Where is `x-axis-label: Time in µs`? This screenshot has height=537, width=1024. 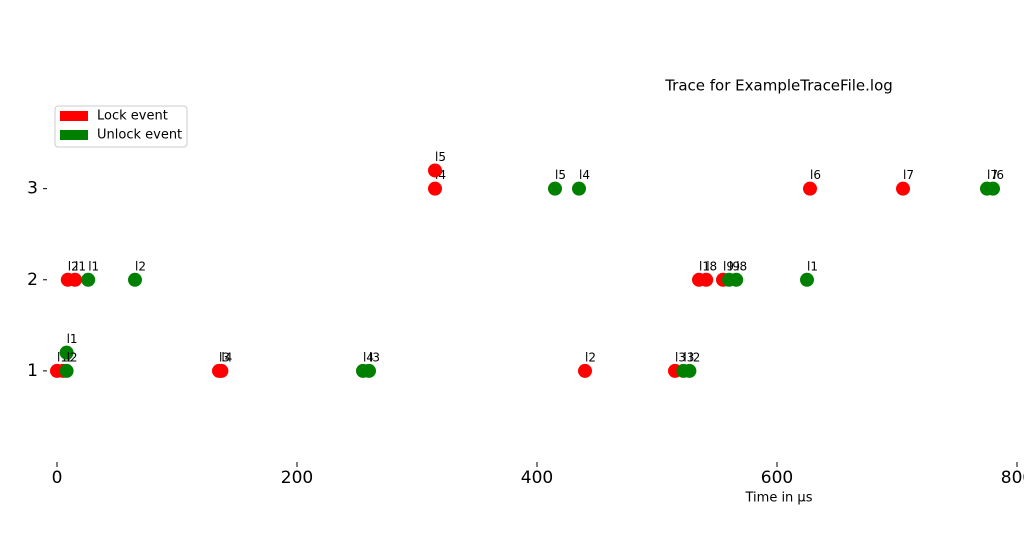 x-axis-label: Time in µs is located at coordinates (779, 498).